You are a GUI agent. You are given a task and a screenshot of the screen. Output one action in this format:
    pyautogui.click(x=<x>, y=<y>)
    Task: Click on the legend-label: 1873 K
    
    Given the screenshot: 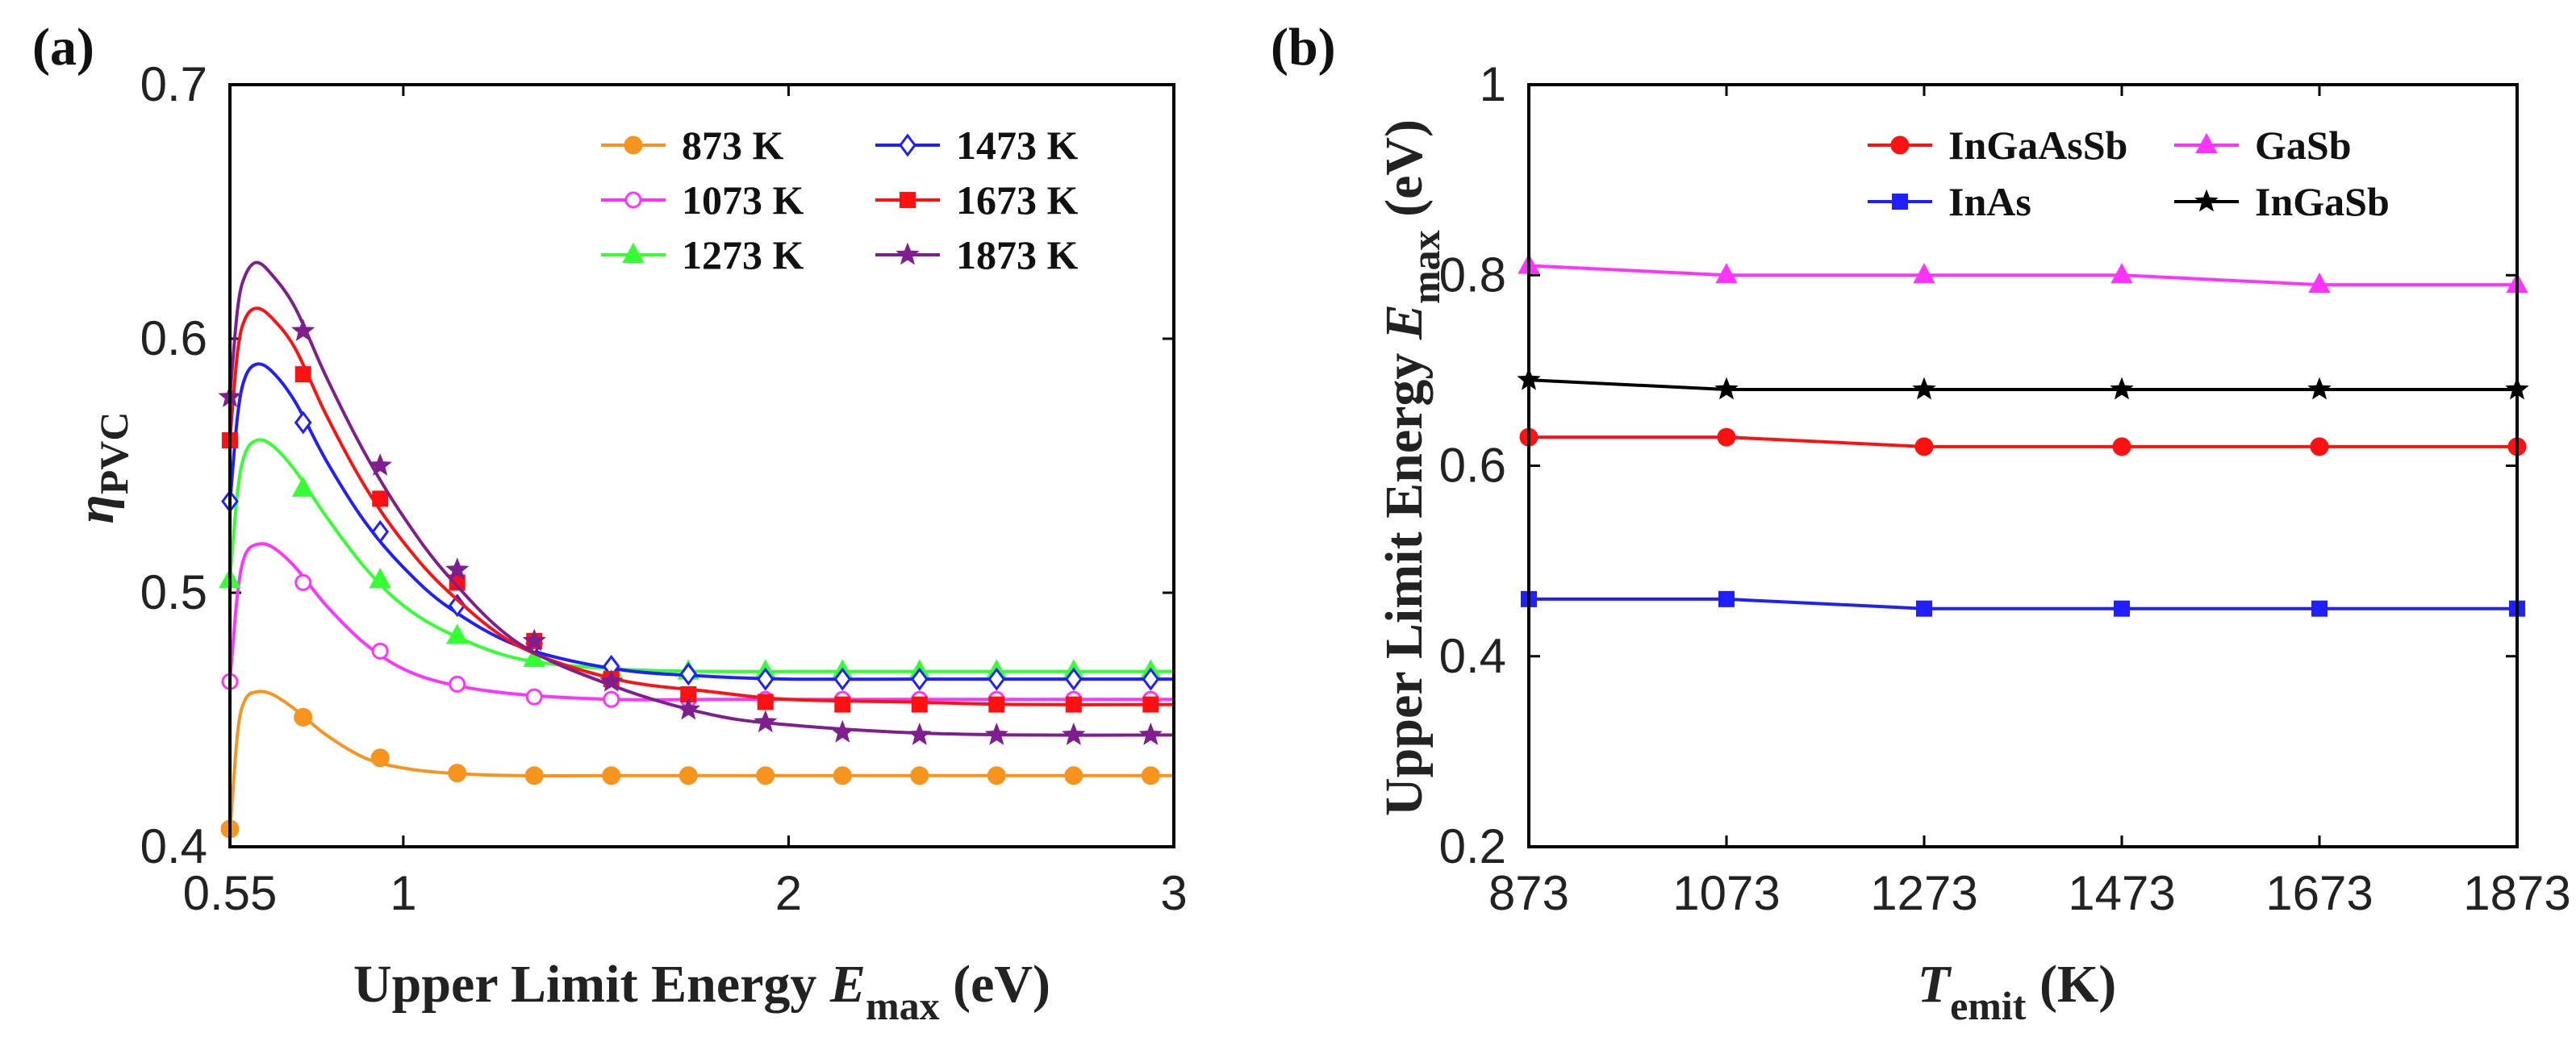 What is the action you would take?
    pyautogui.click(x=1018, y=254)
    